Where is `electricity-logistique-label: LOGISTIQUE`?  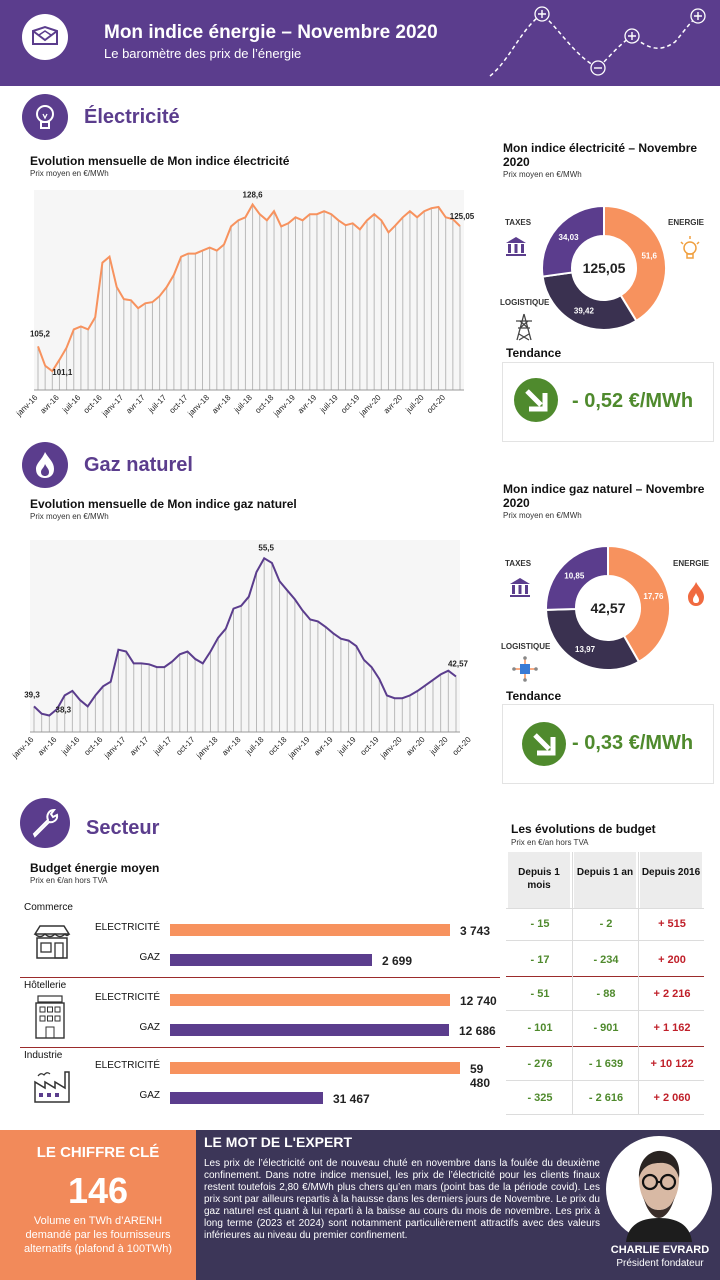
electricity-logistique-label: LOGISTIQUE is located at coordinates (525, 302).